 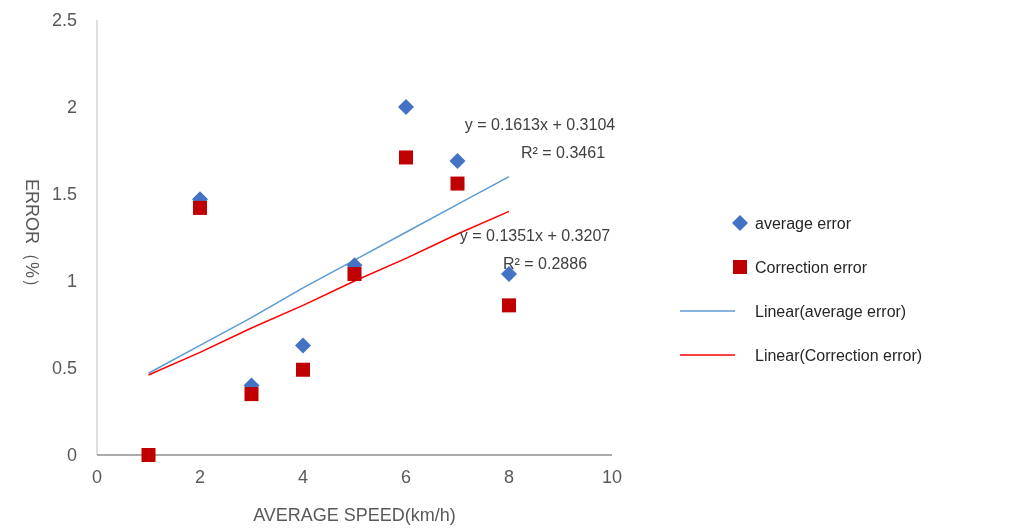 I want to click on legend-item: Correction error, so click(x=800, y=267).